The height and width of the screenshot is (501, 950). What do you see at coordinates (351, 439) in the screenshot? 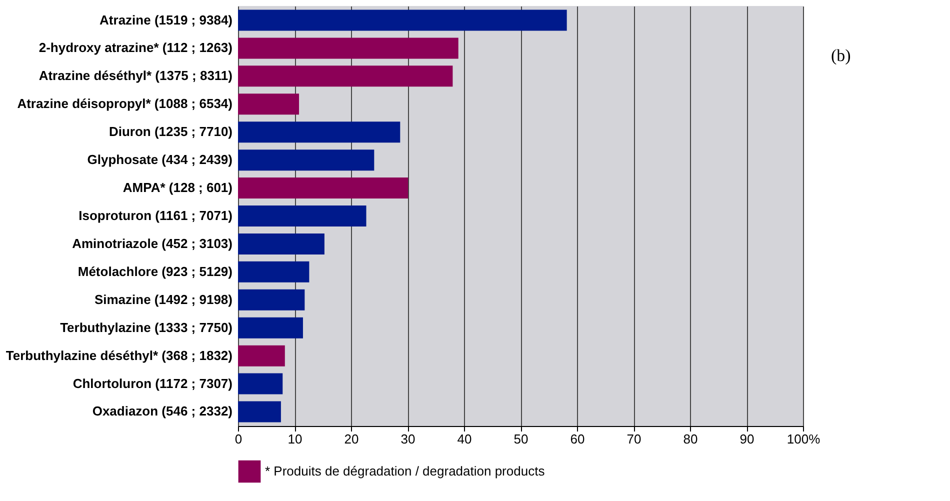
I see `x-tick-label: 20` at bounding box center [351, 439].